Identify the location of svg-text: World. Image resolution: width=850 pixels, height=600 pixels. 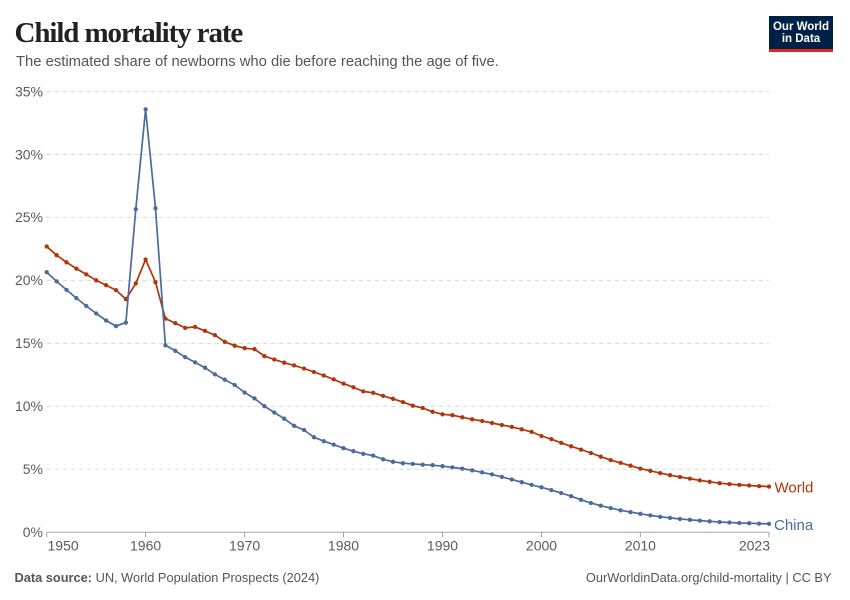
(794, 487).